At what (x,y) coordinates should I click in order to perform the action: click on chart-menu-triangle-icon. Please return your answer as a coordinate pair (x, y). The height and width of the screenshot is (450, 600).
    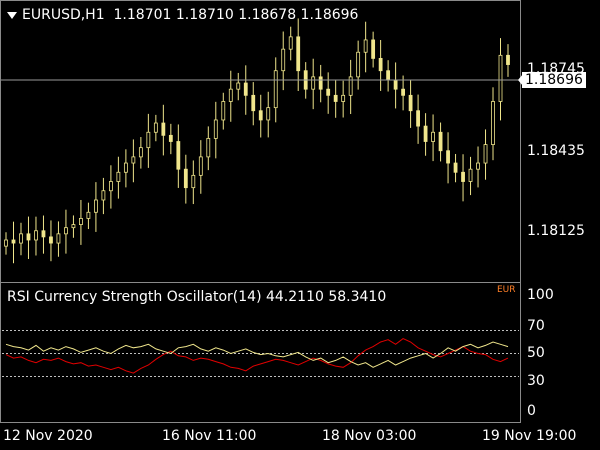
    Looking at the image, I should click on (12, 15).